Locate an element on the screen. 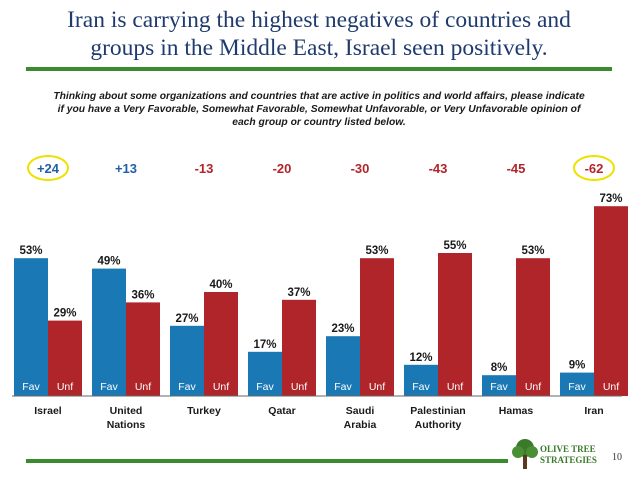 Image resolution: width=638 pixels, height=479 pixels. value-label-unf-united-nations: 36% is located at coordinates (142, 295).